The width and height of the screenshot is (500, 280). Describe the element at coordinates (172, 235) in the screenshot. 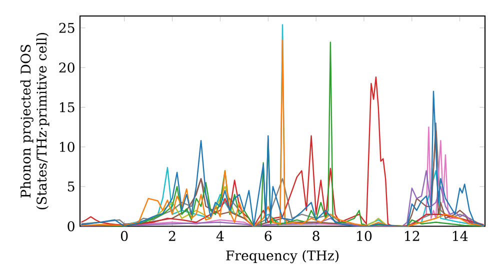

I see `x-tick-label: 2` at that location.